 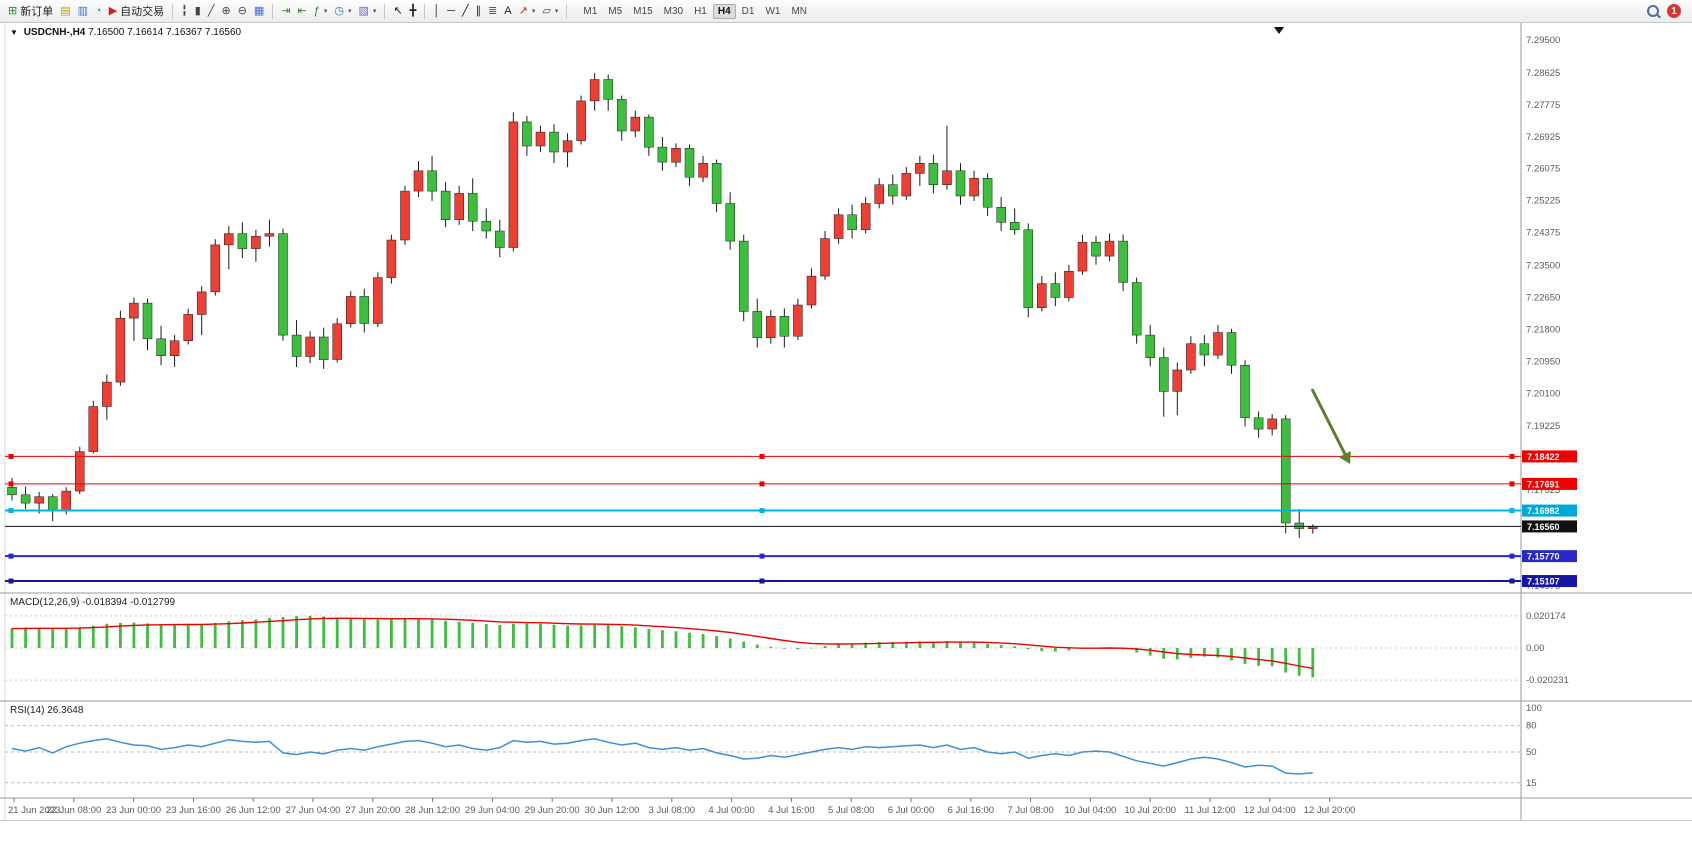 I want to click on chevron-down-icon: ▾, so click(x=556, y=11).